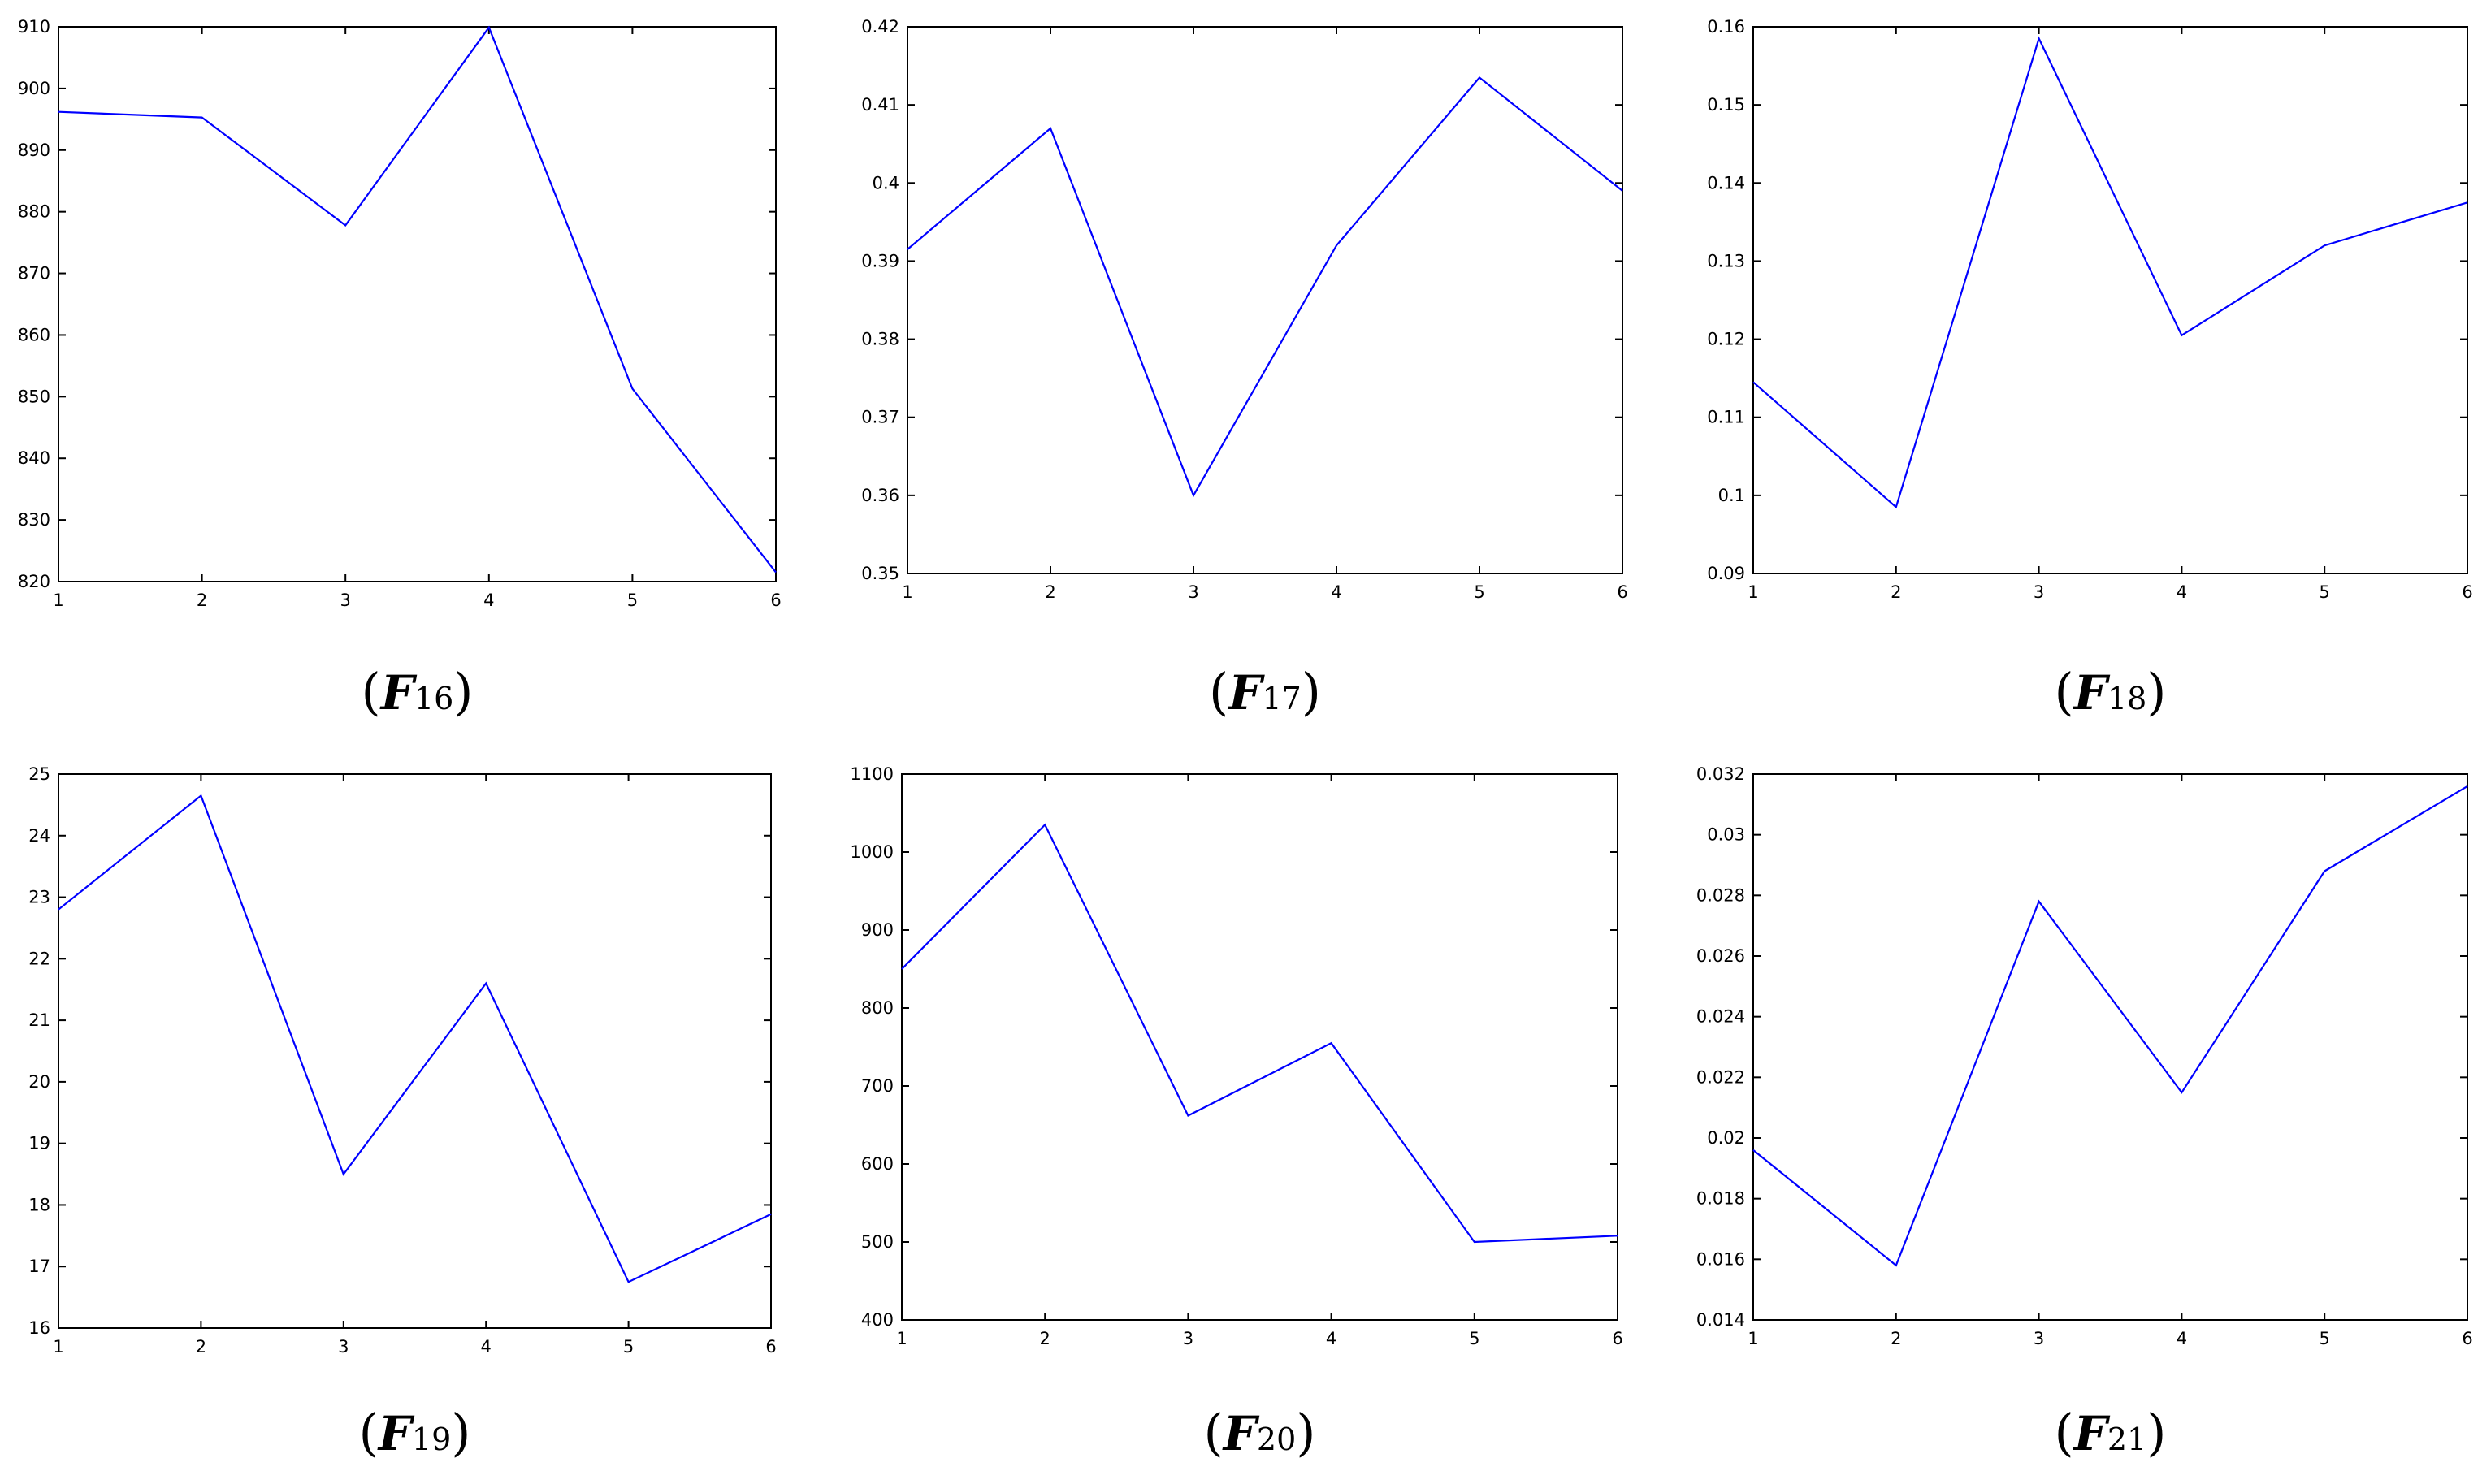 This screenshot has width=2482, height=1484. I want to click on y-tick-label: 24, so click(39, 836).